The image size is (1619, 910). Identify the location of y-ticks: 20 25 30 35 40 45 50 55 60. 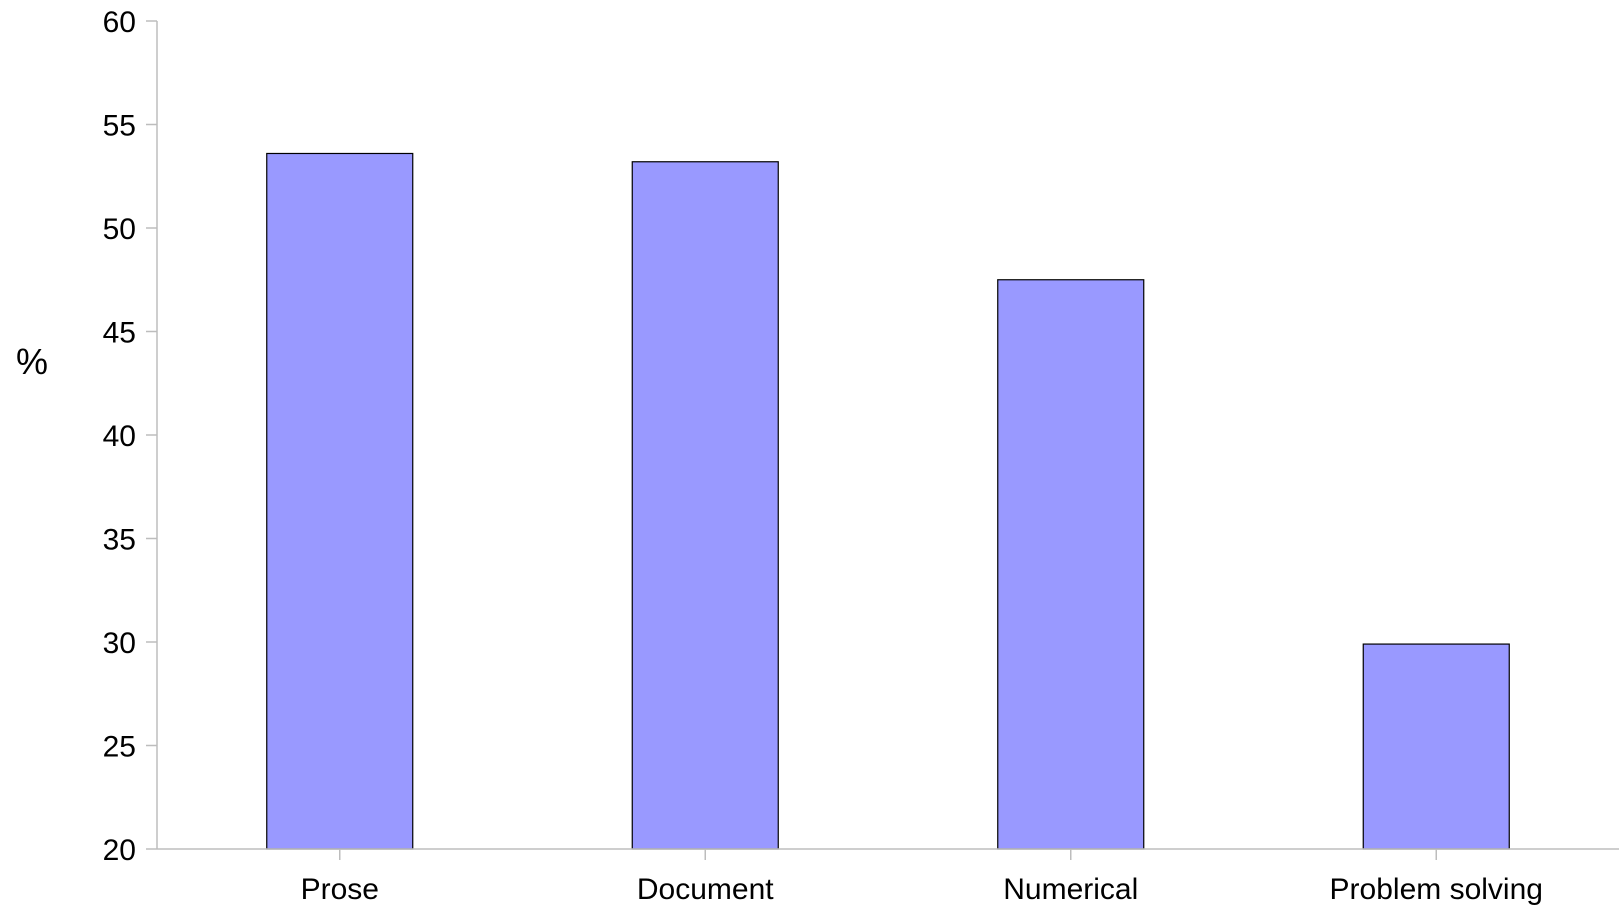
(130, 436).